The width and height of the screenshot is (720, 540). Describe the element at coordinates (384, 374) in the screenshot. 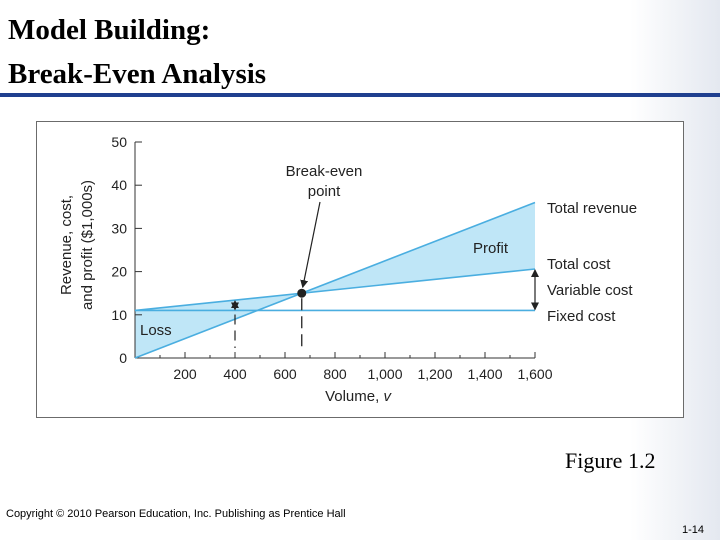

I see `x-tick-label: 1,000` at that location.